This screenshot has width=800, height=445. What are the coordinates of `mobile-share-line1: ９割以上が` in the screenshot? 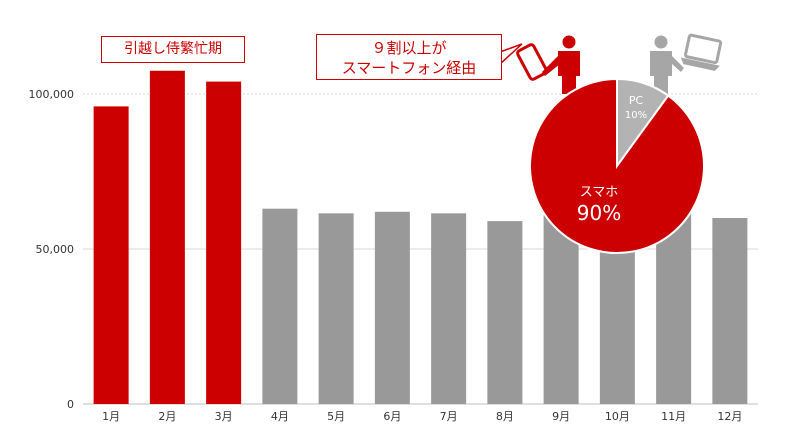 It's located at (409, 48).